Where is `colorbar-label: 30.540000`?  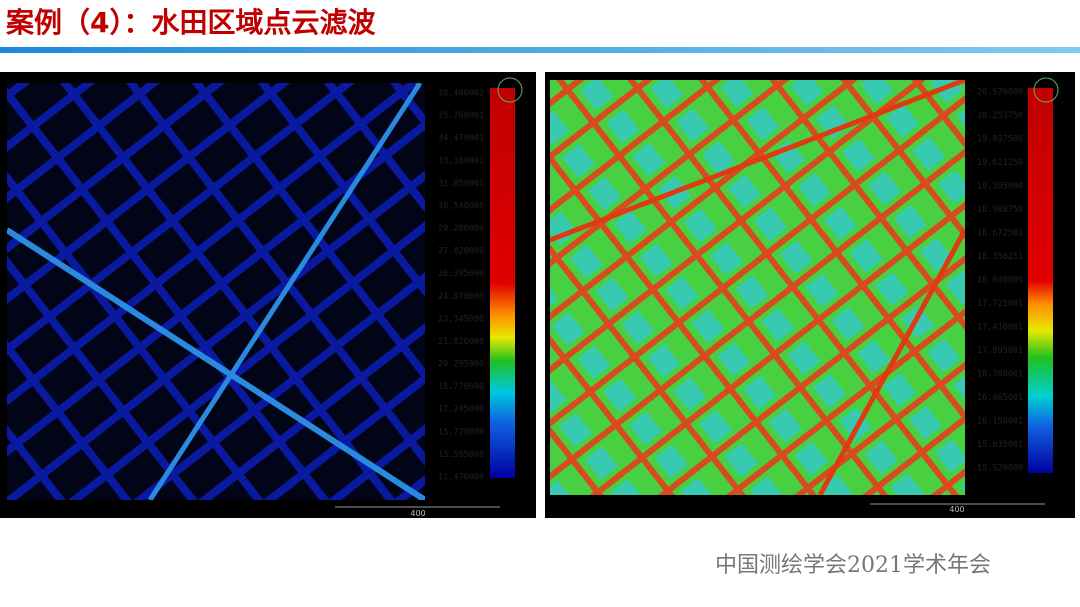 colorbar-label: 30.540000 is located at coordinates (461, 206).